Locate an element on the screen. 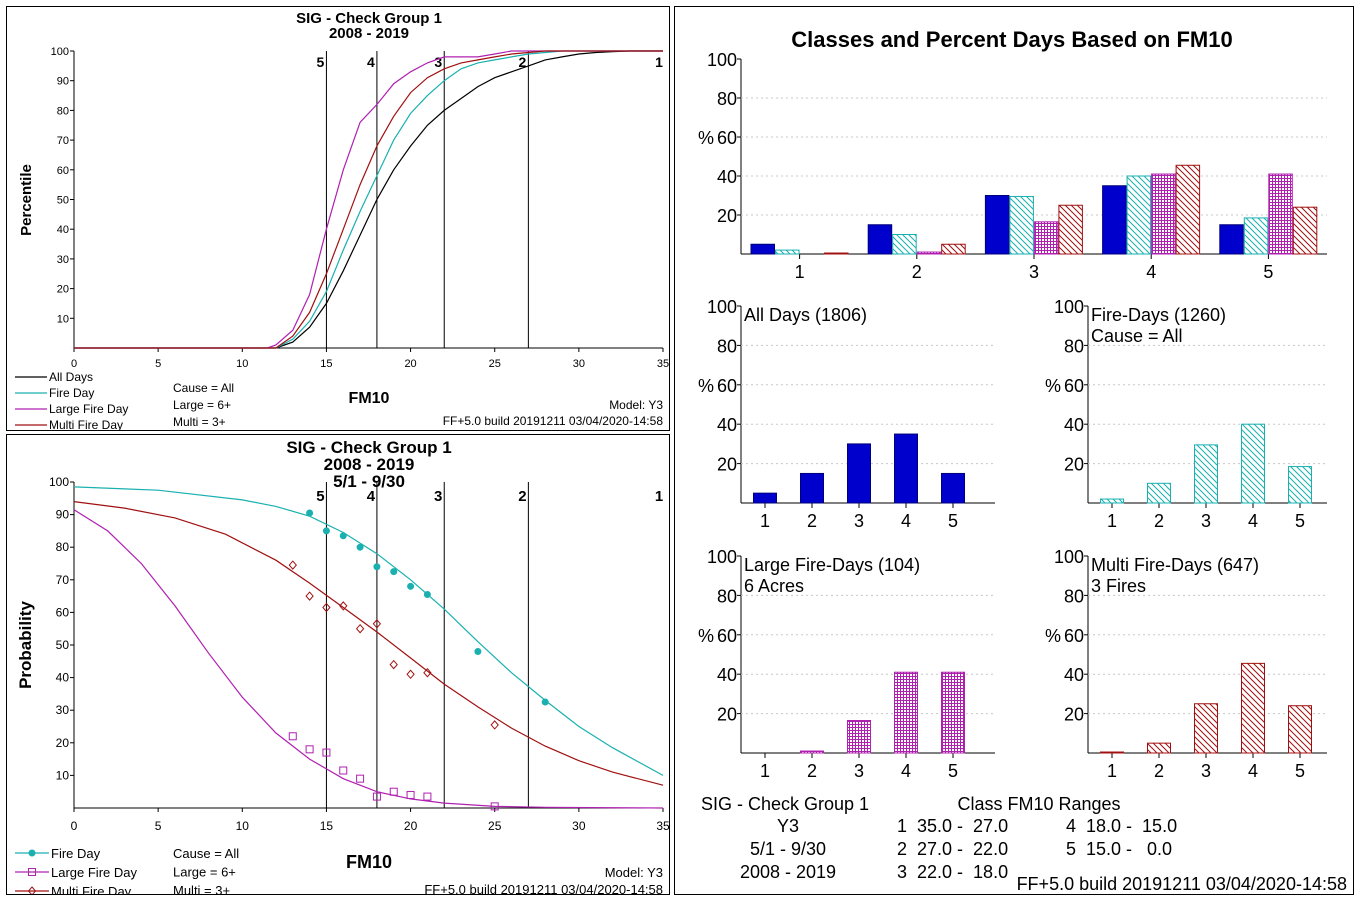  chart-title: Classes and Percent Days Based on FM10 is located at coordinates (1011, 39).